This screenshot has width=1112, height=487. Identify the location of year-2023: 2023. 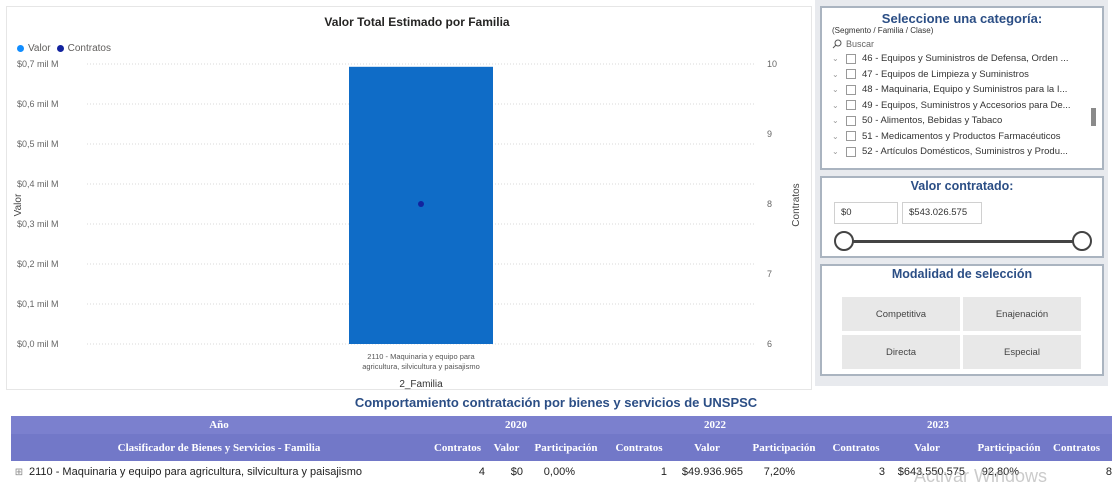
(938, 425).